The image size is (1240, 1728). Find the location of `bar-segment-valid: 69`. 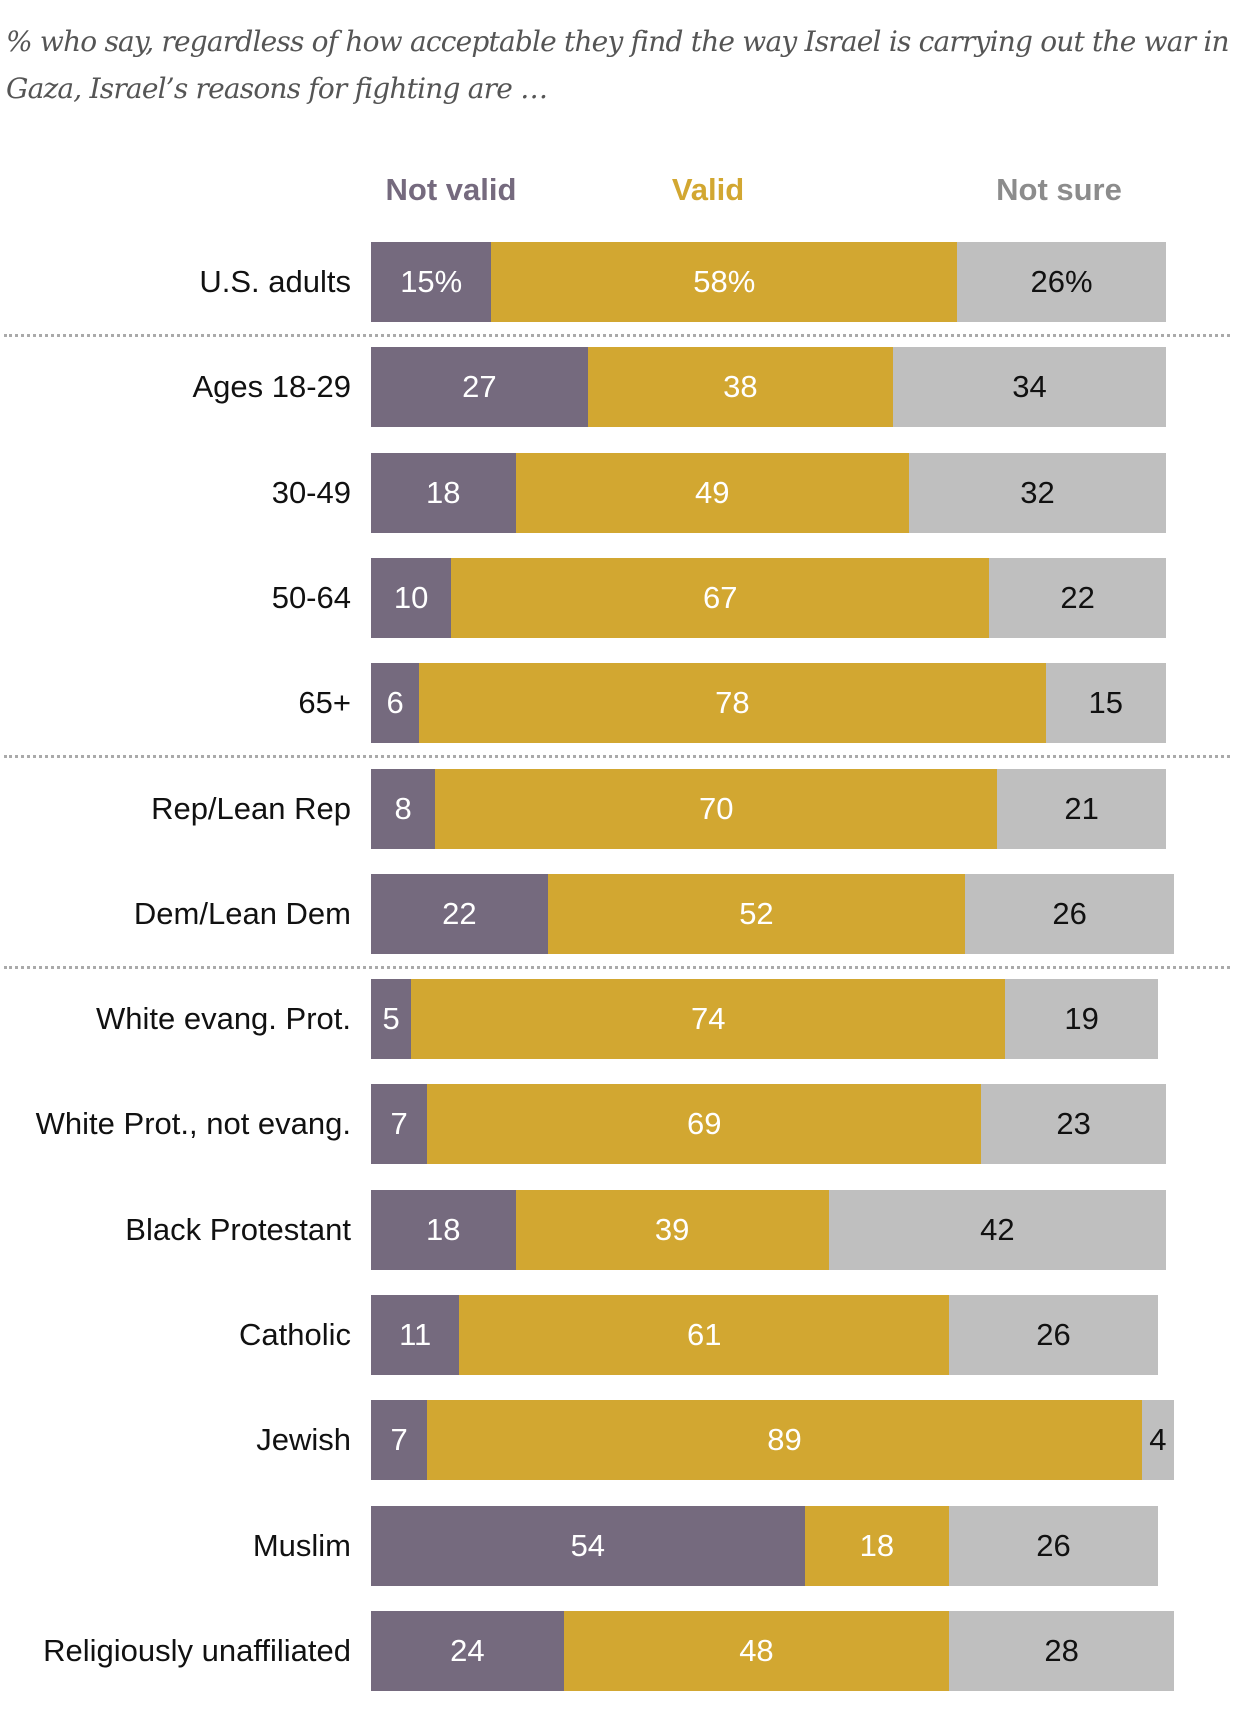

bar-segment-valid: 69 is located at coordinates (704, 1124).